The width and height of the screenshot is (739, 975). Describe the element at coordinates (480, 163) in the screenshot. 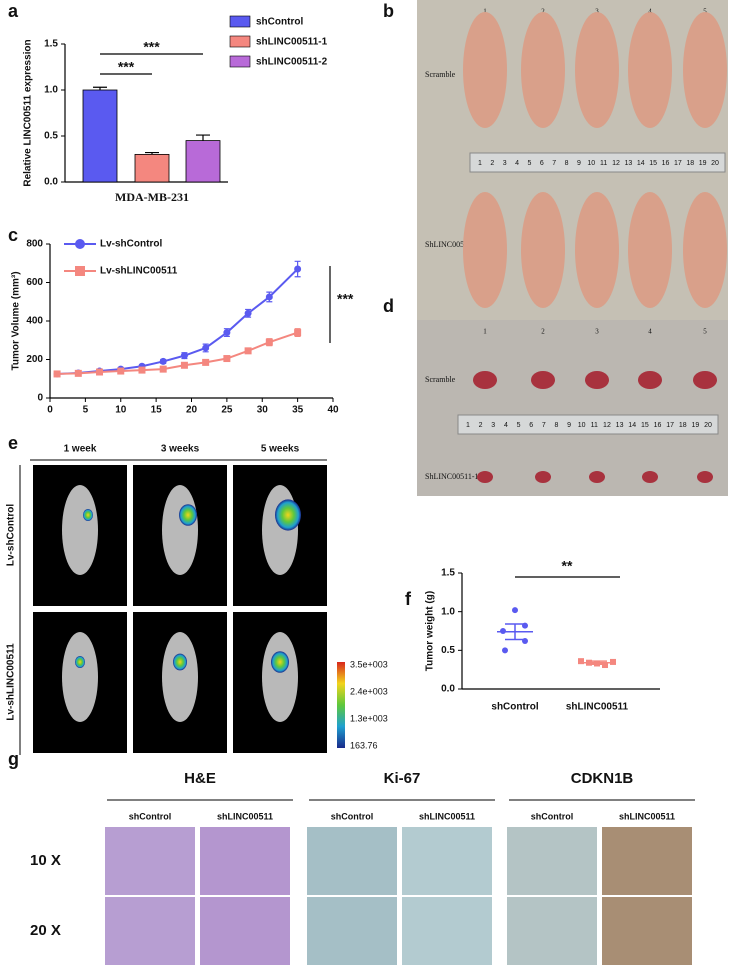

I see `ruler-number: 1` at that location.